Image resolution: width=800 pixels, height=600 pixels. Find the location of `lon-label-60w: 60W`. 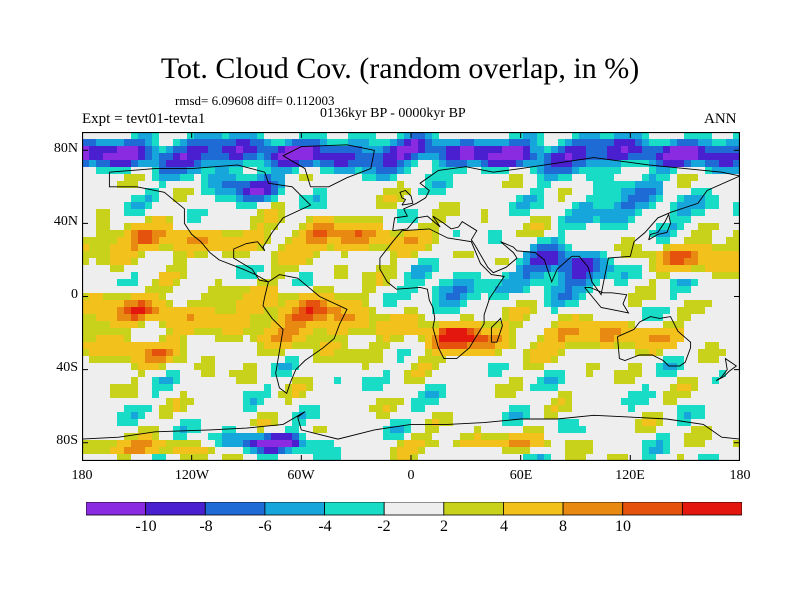

lon-label-60w: 60W is located at coordinates (301, 475).